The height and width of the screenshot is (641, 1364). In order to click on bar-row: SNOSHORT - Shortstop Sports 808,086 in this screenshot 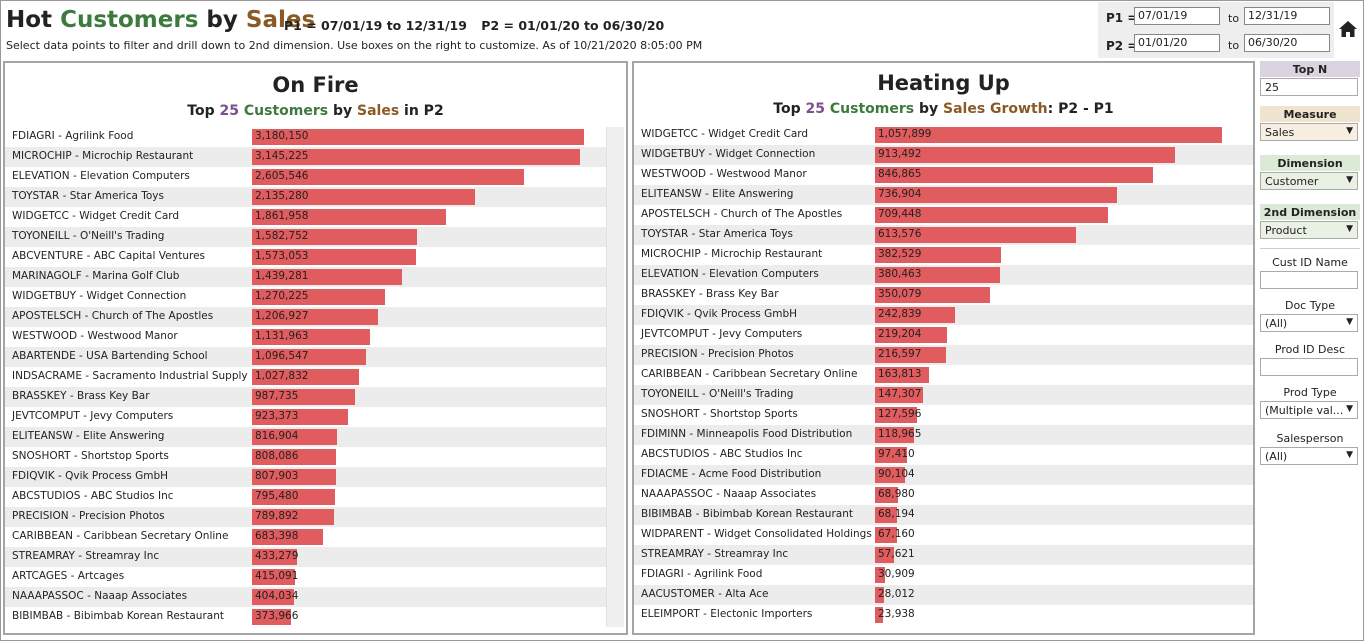, I will do `click(305, 457)`.